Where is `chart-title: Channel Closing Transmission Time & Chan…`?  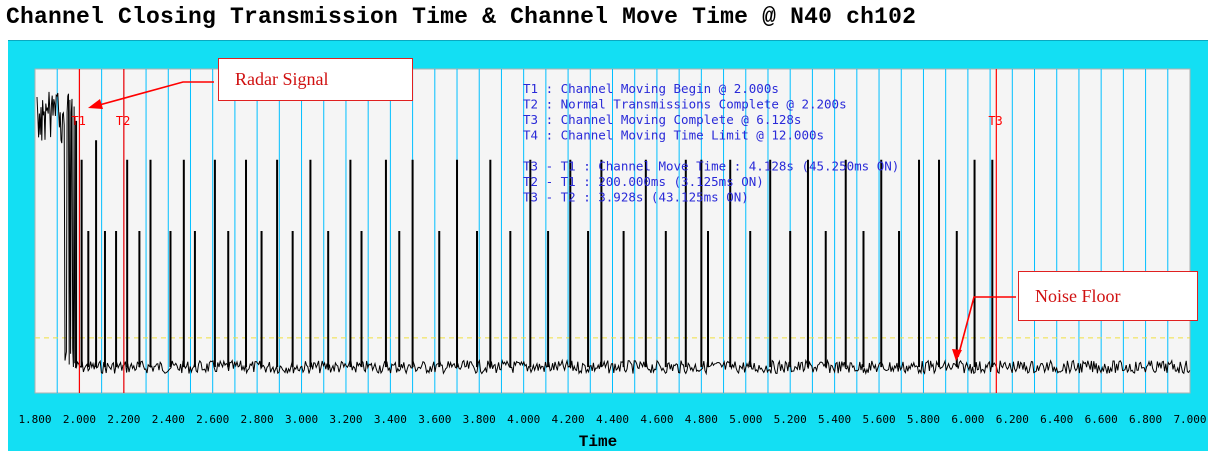
chart-title: Channel Closing Transmission Time & Chan… is located at coordinates (461, 17).